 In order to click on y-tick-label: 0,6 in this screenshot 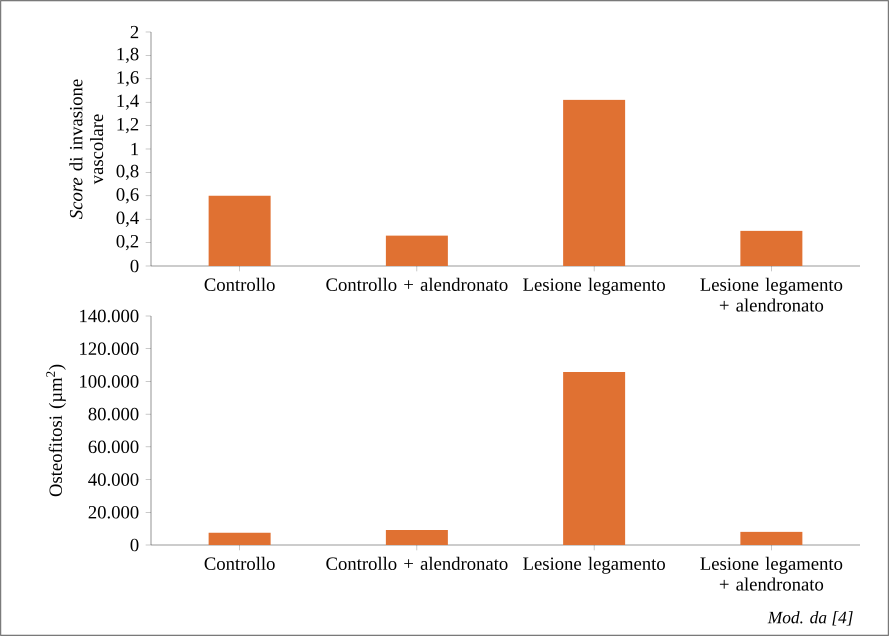, I will do `click(127, 196)`.